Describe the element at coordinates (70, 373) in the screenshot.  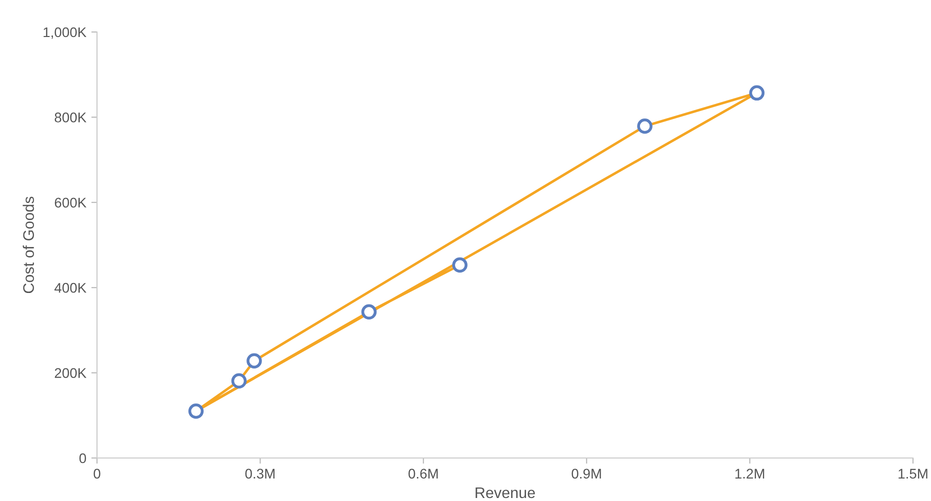
I see `y-tick-label: 200K` at that location.